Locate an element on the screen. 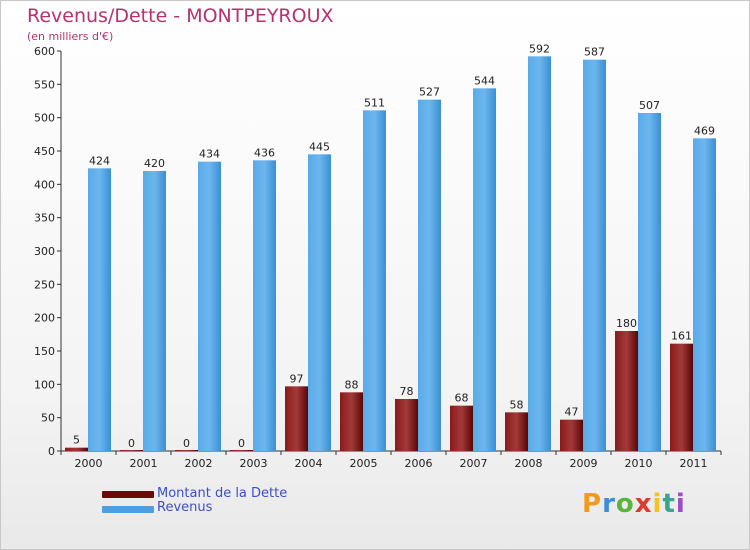  proxiti-logo: Proxiti is located at coordinates (634, 504).